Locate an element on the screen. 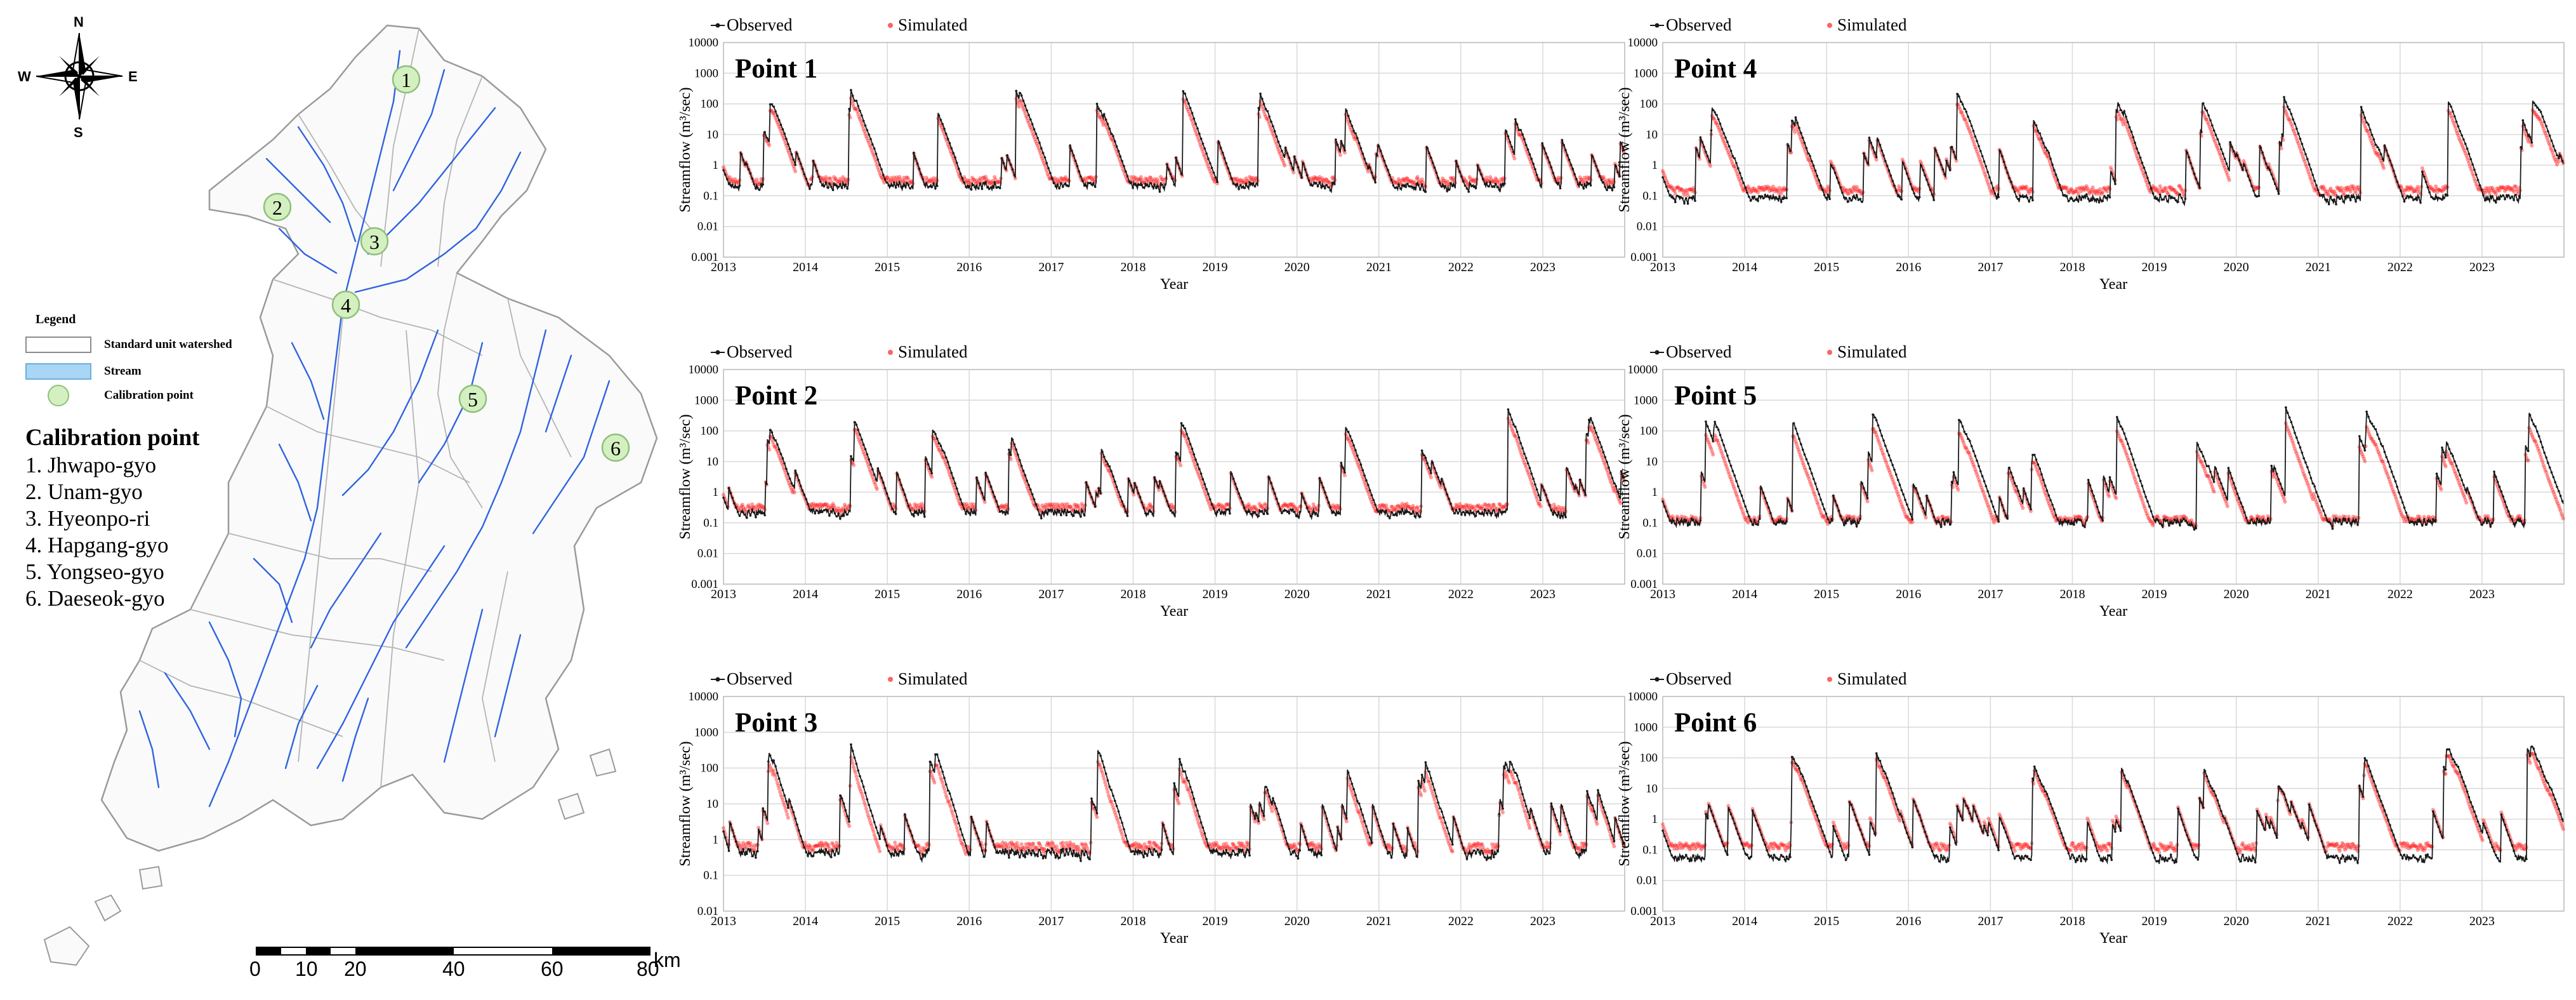  calibration-list-title: Calibration point is located at coordinates (113, 438).